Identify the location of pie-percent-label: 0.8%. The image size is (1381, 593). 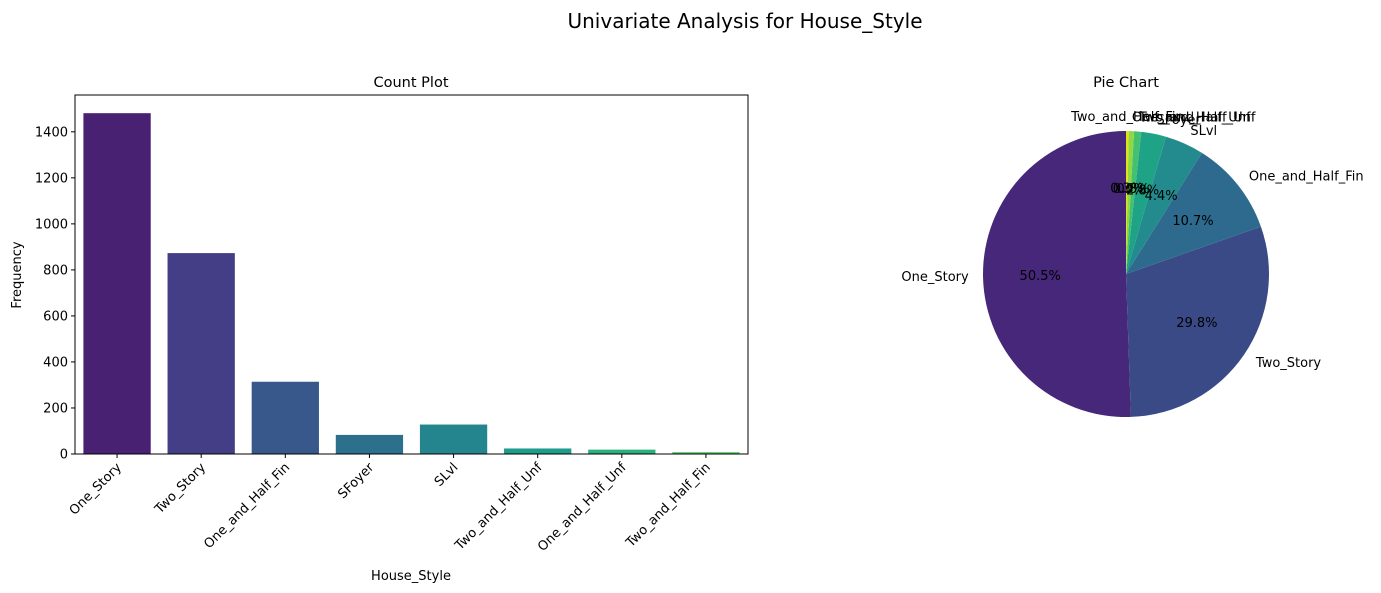
(1132, 189).